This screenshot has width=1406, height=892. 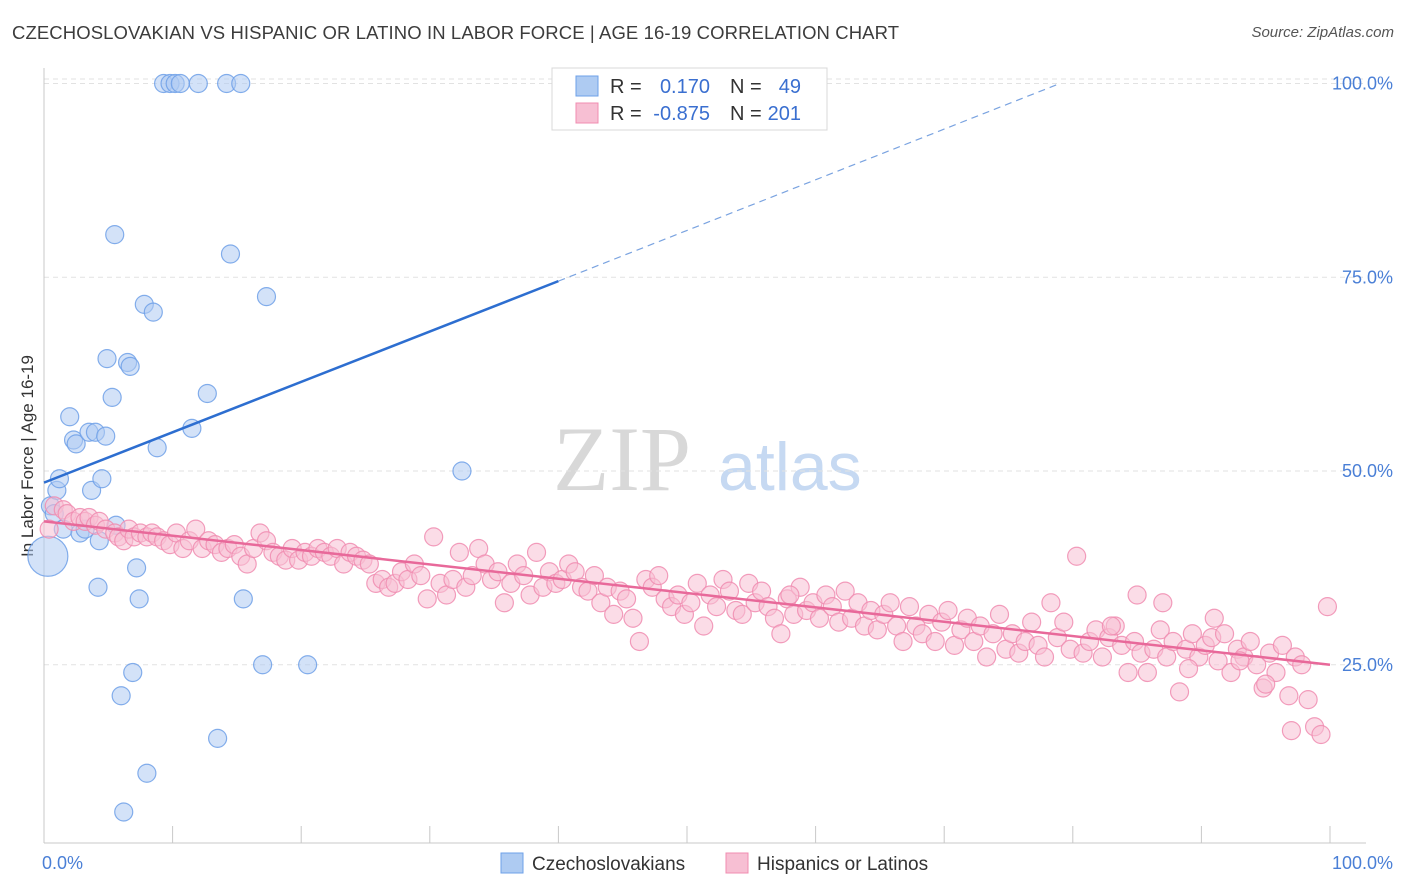 I want to click on y-tick-label-0: 100.0%, so click(x=1362, y=84).